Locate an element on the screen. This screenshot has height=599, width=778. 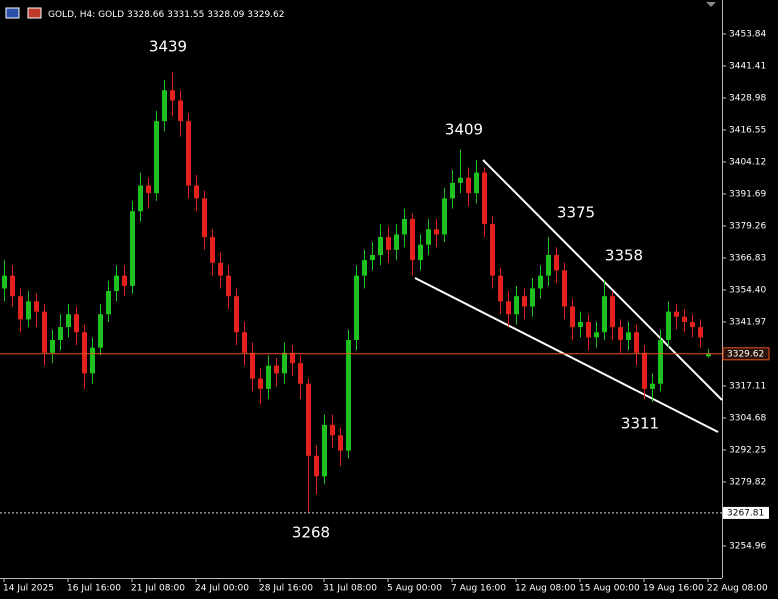
current-price-label: 3329.62 is located at coordinates (745, 354).